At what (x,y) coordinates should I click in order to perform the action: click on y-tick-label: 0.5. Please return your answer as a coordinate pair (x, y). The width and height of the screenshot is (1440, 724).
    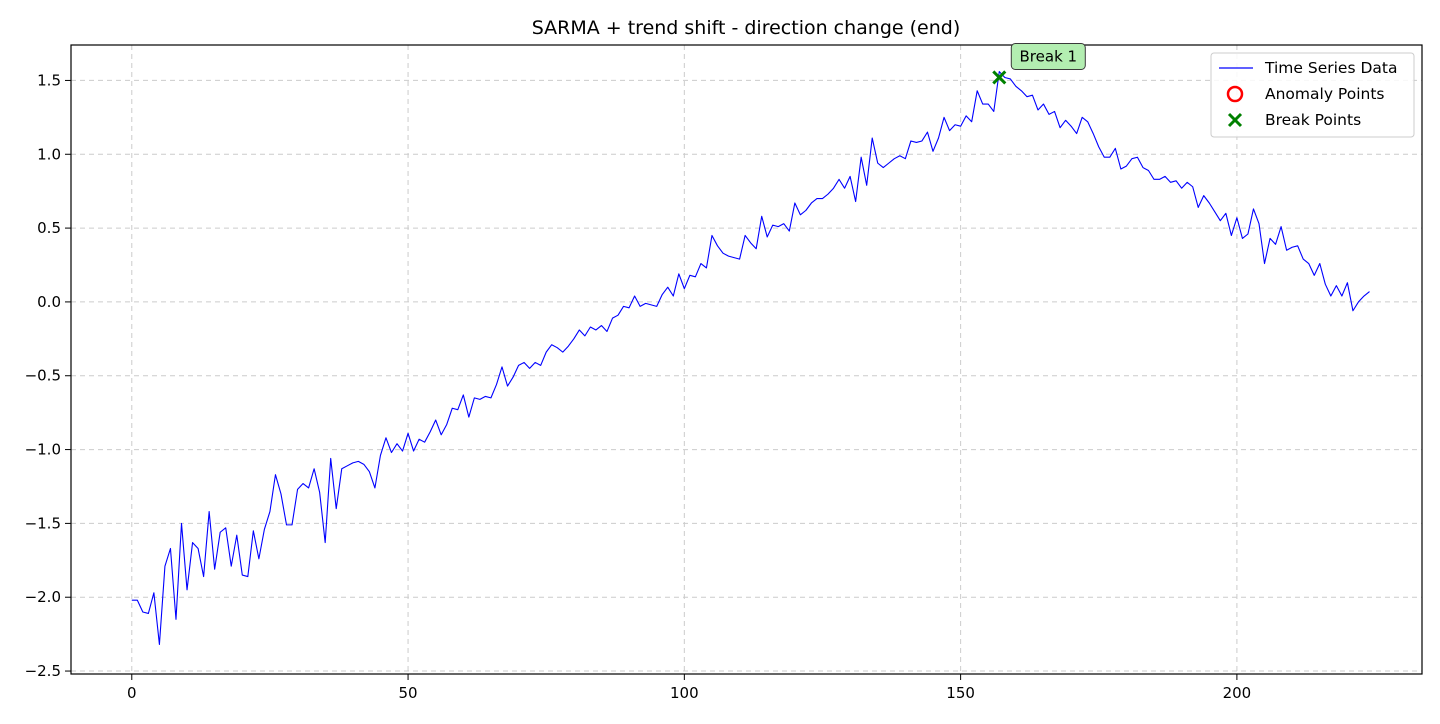
    Looking at the image, I should click on (49, 228).